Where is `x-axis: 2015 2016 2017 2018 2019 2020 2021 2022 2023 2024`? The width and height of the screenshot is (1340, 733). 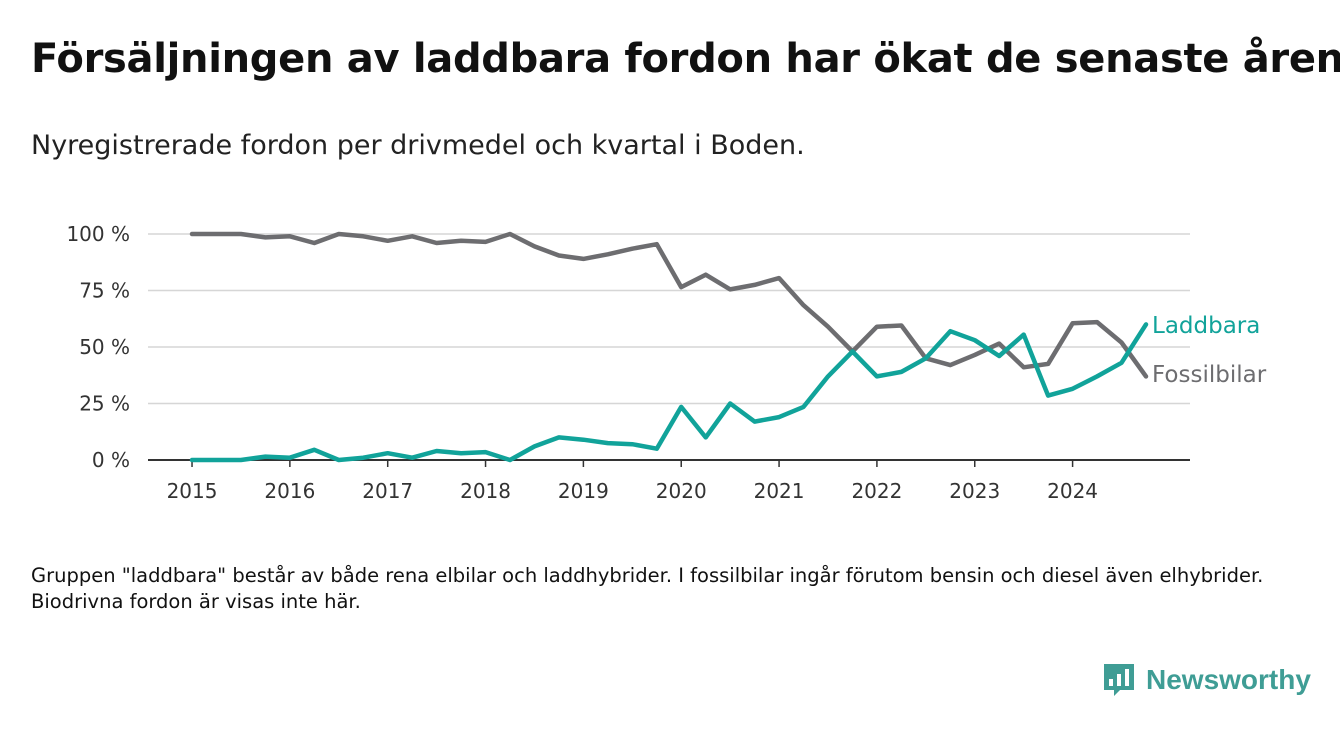 x-axis: 2015 2016 2017 2018 2019 2020 2021 2022 2023 2024 is located at coordinates (669, 481).